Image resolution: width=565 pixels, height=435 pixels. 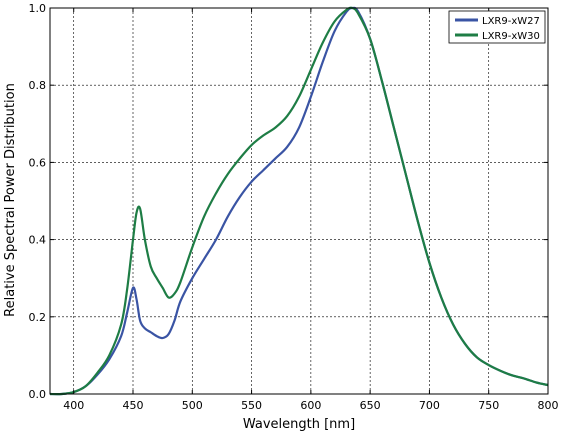 I want to click on y-tick-label: 1.0, so click(x=38, y=8).